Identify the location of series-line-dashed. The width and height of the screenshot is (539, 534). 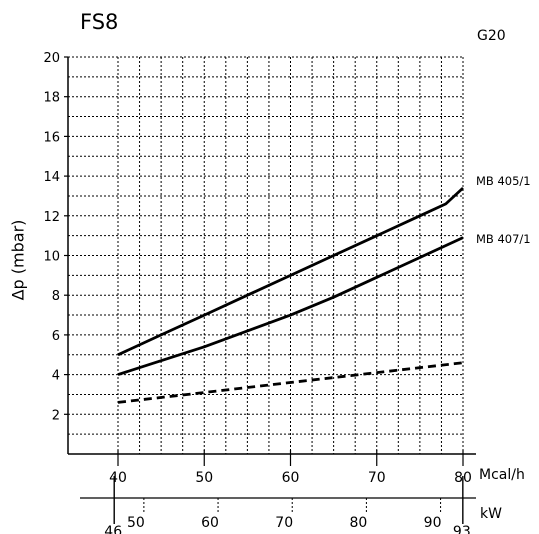
(290, 382).